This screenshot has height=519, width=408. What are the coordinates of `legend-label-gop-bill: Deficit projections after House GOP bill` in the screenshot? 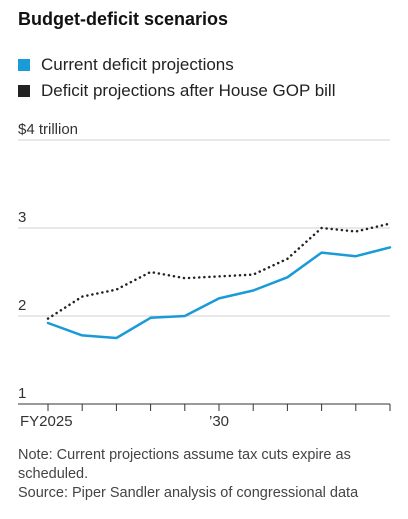 It's located at (188, 90).